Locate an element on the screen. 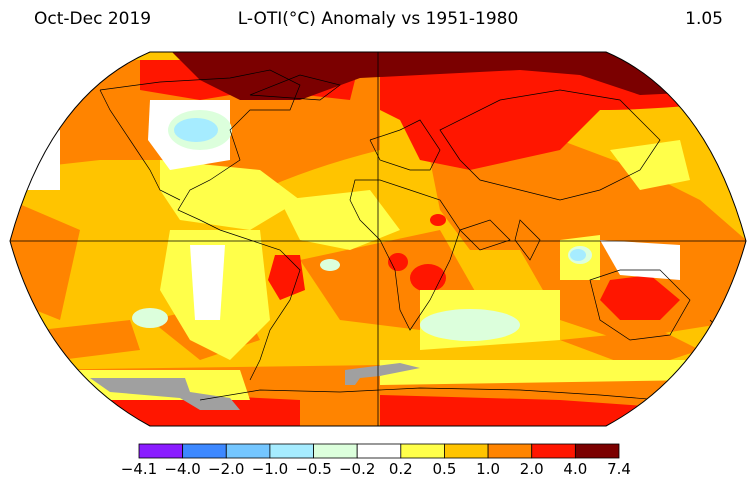 This screenshot has height=488, width=756. colorbar-tick-label: −4.0 is located at coordinates (182, 469).